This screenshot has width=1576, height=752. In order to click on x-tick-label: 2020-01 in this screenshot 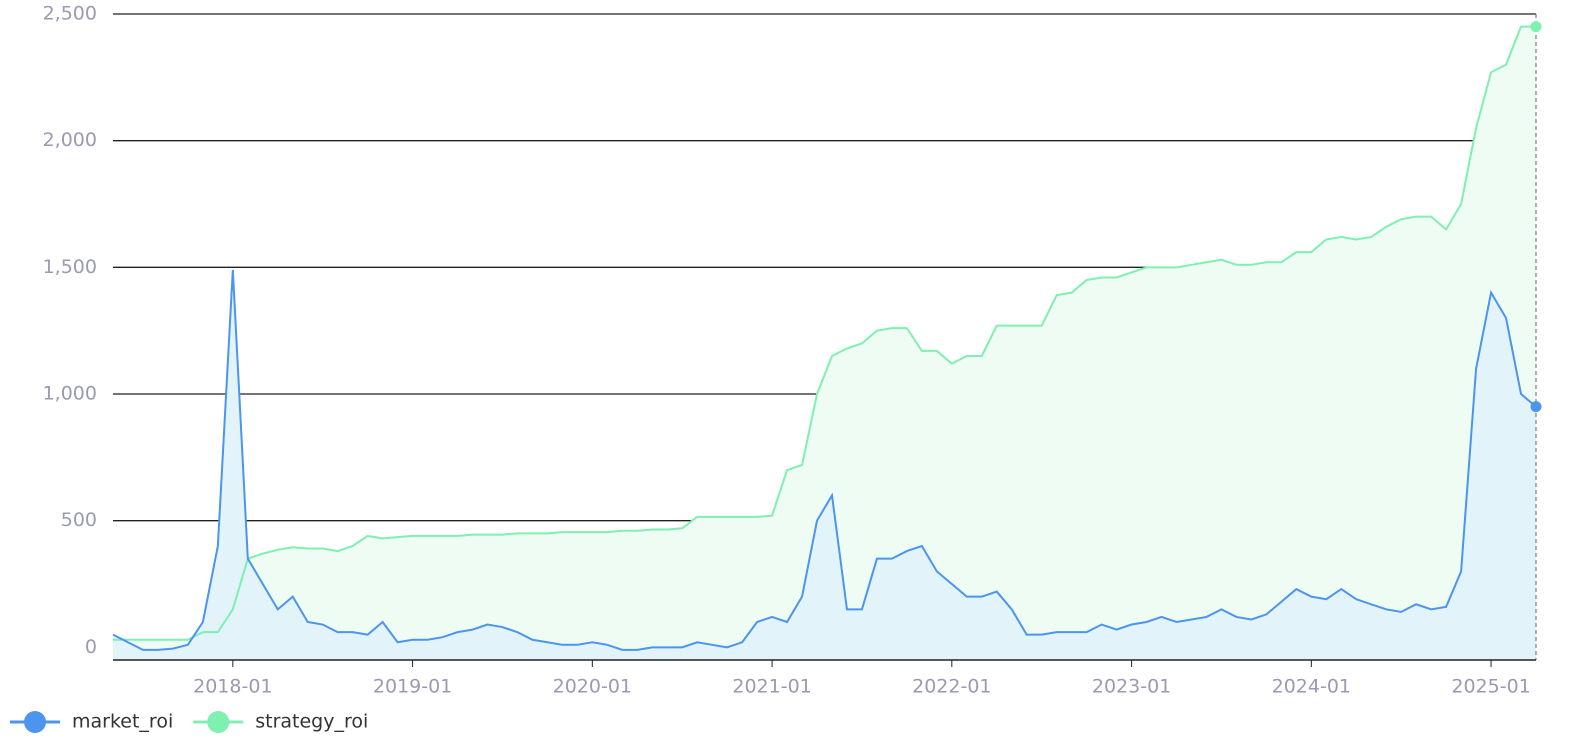, I will do `click(592, 687)`.